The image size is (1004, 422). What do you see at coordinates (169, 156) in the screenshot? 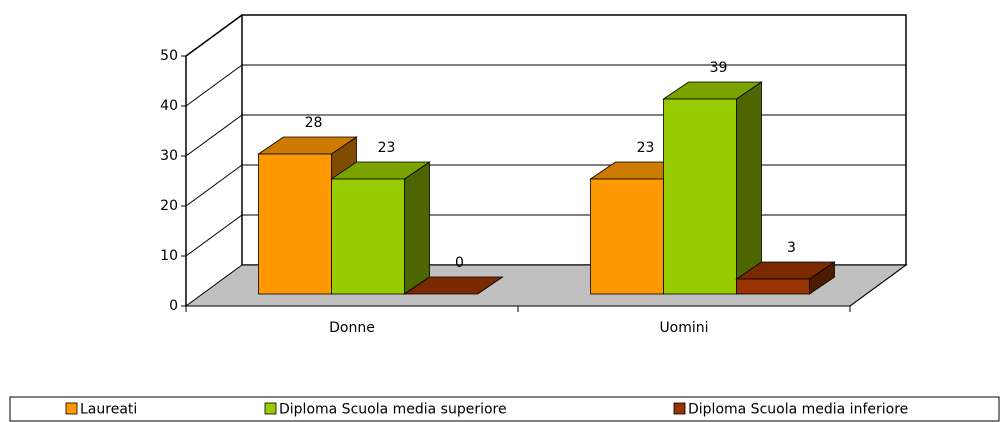
I see `y-tick-label: 30` at bounding box center [169, 156].